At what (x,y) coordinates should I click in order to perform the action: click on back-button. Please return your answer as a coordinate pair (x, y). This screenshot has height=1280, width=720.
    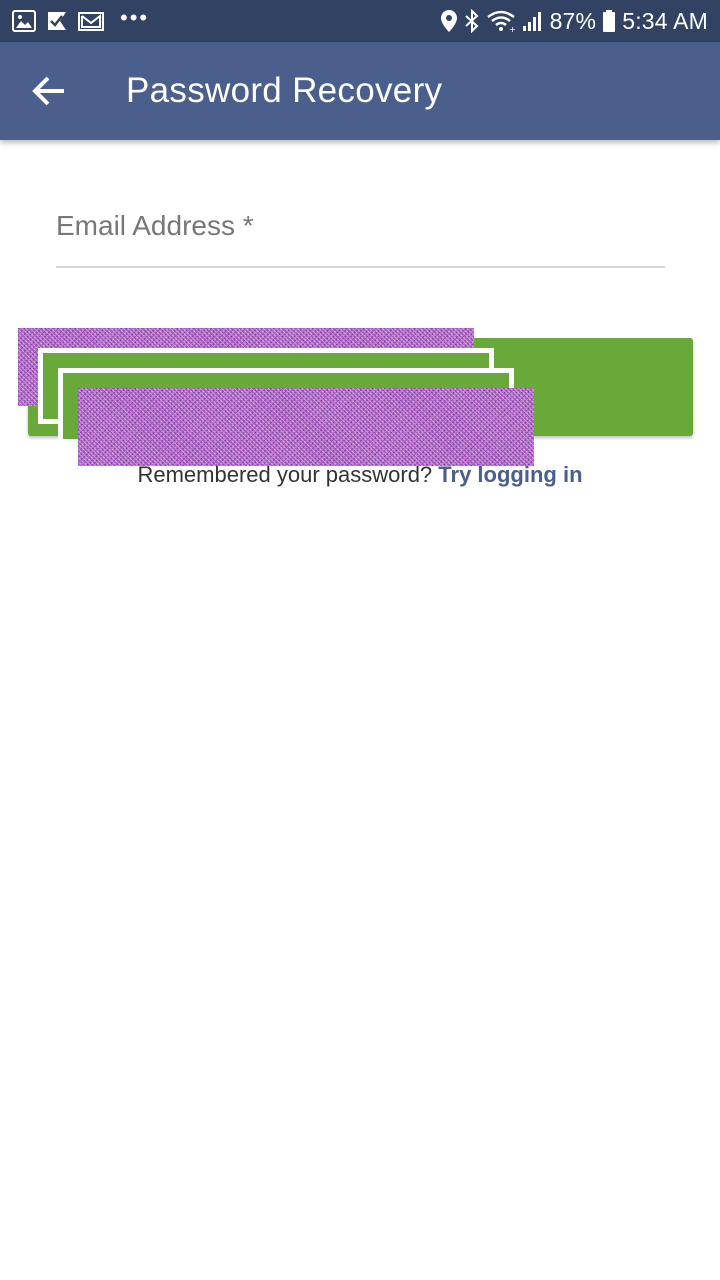
    Looking at the image, I should click on (49, 91).